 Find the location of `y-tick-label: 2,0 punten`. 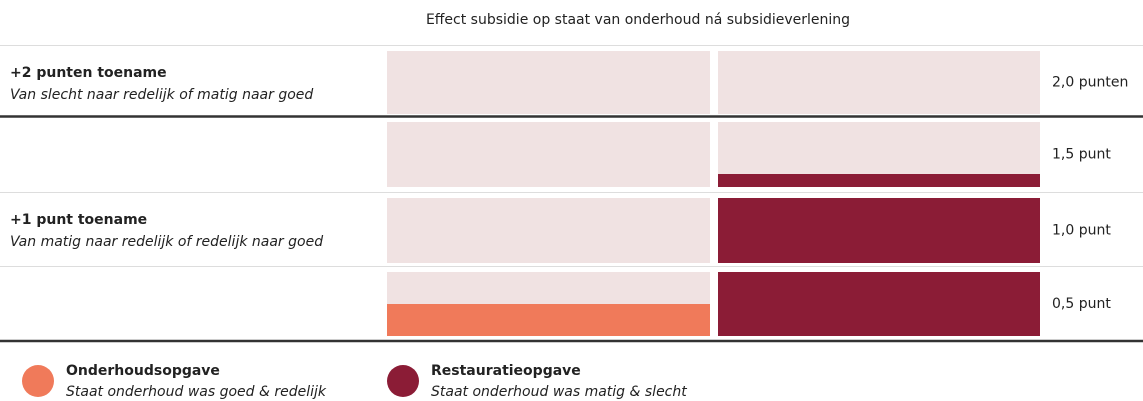

y-tick-label: 2,0 punten is located at coordinates (1090, 83).